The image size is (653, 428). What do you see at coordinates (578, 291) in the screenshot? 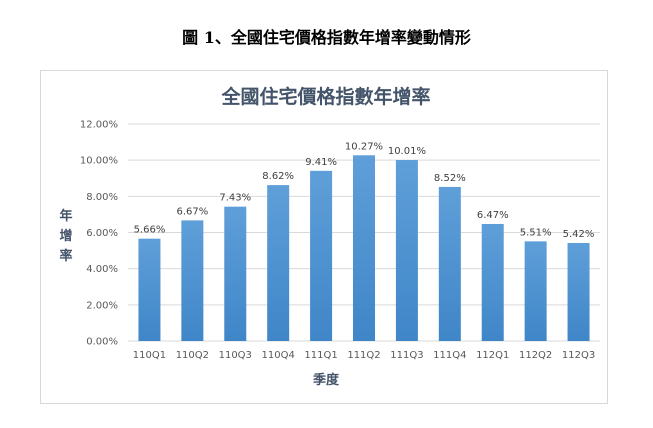
I see `bar-112Q3` at bounding box center [578, 291].